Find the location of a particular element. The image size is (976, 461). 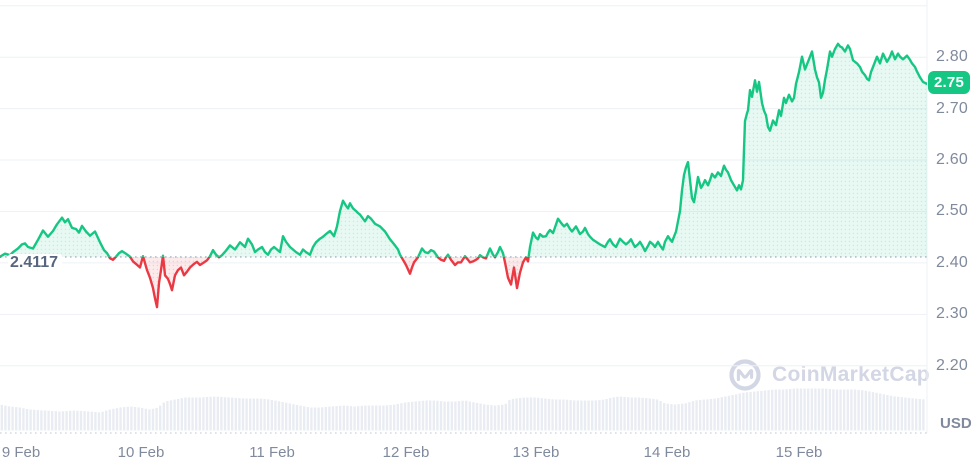

x-axis-label: 13 Feb is located at coordinates (536, 452).